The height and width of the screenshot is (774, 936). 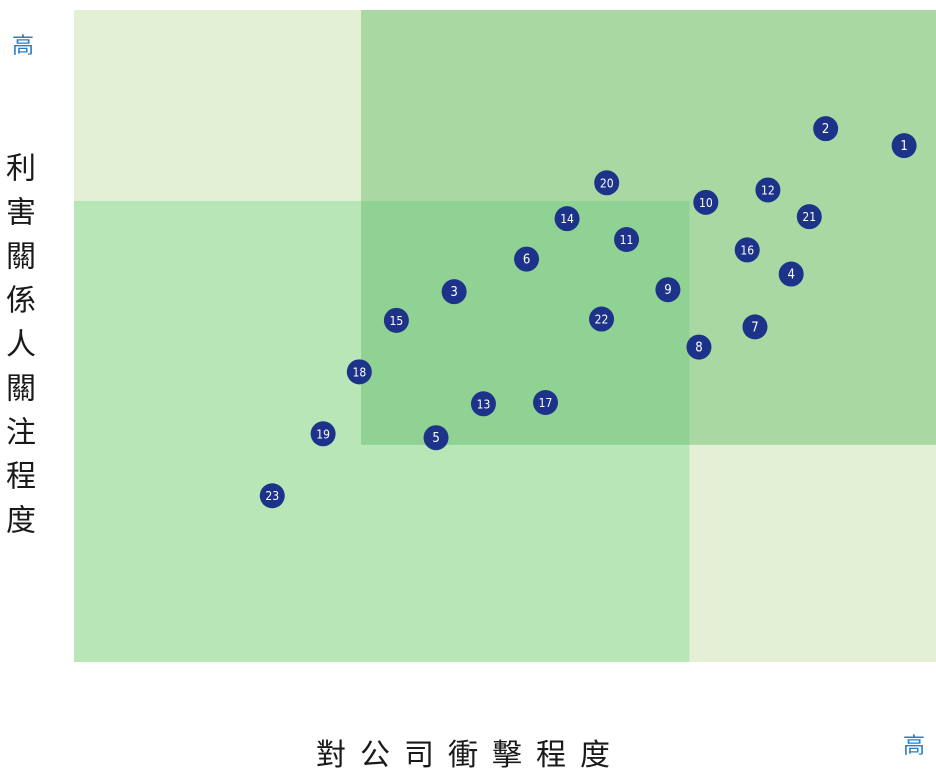 I want to click on point-12: 12, so click(x=768, y=190).